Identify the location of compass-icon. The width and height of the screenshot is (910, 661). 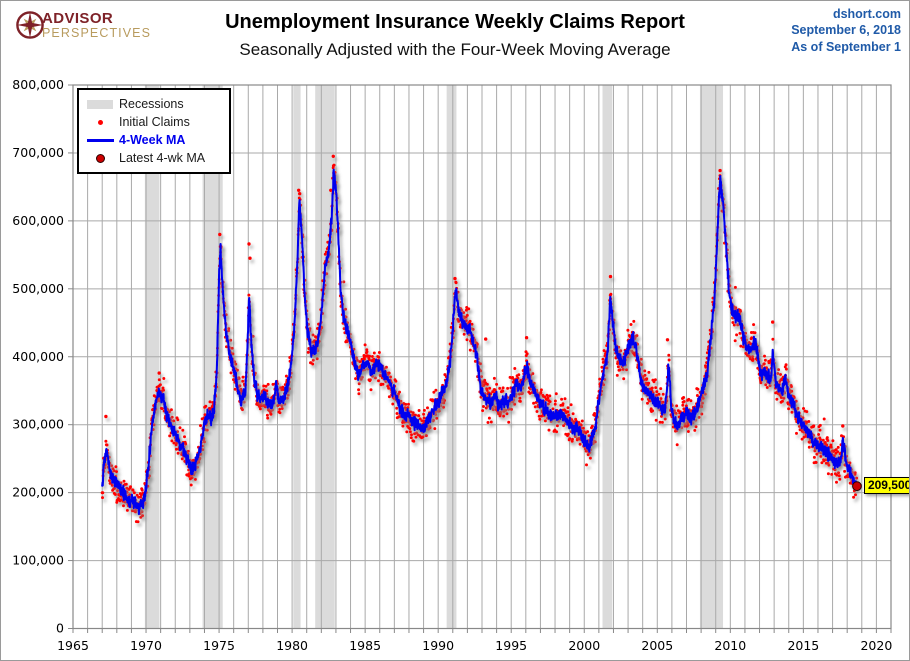
(30, 25).